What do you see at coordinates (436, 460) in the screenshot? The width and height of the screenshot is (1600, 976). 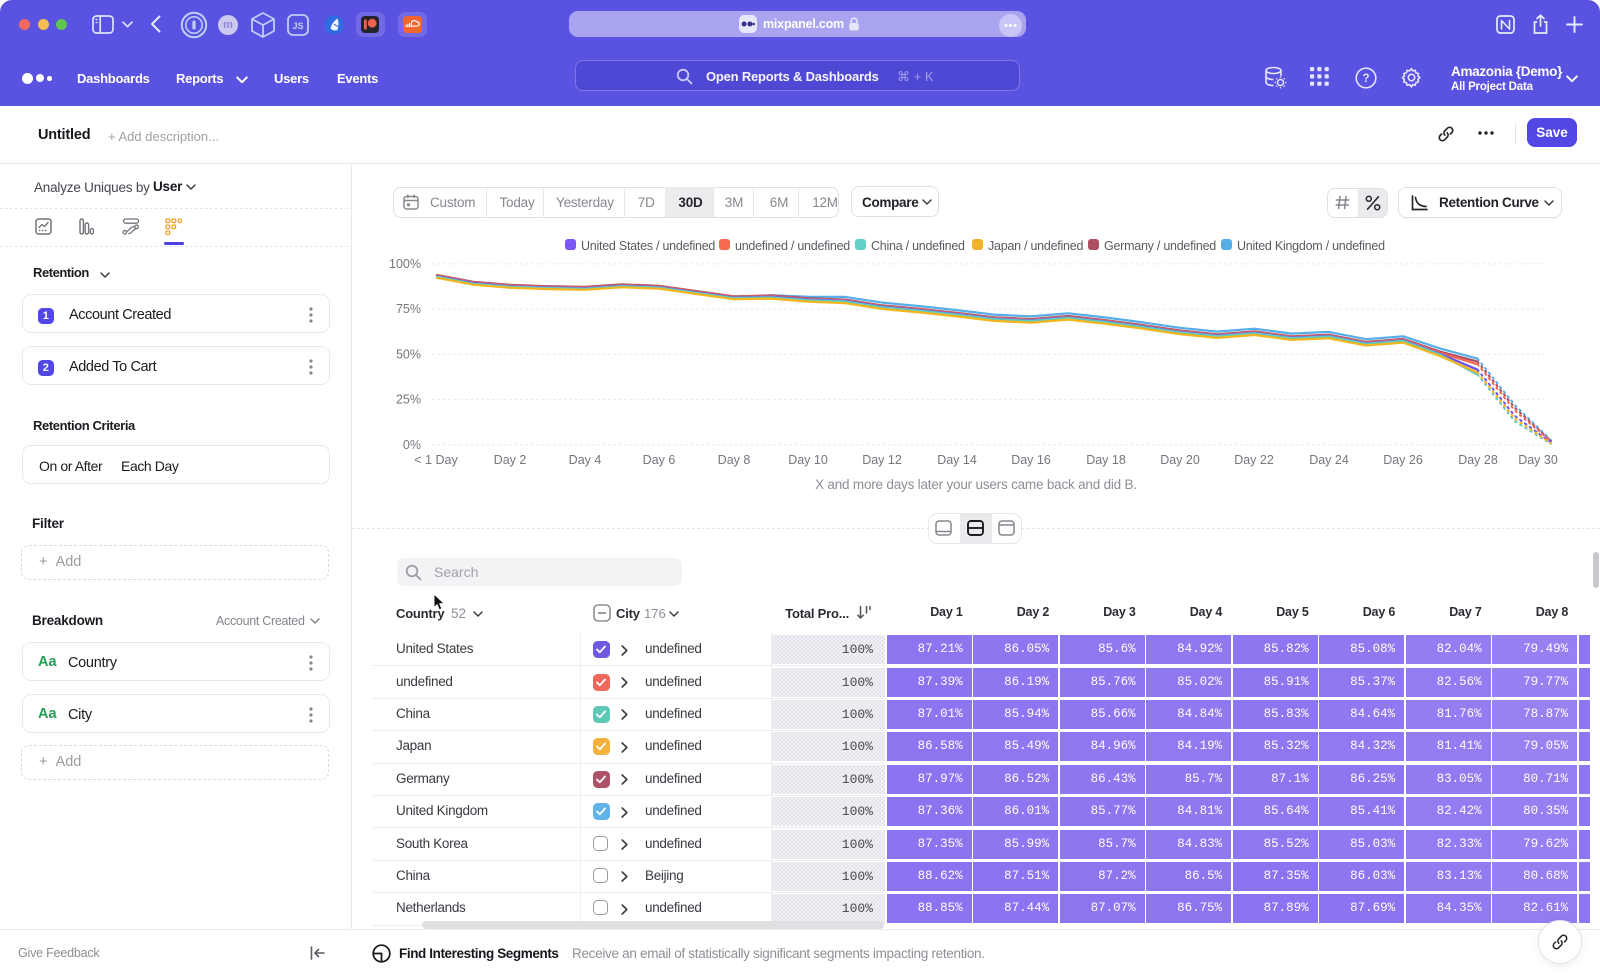 I see `svg-text: < 1 Day` at bounding box center [436, 460].